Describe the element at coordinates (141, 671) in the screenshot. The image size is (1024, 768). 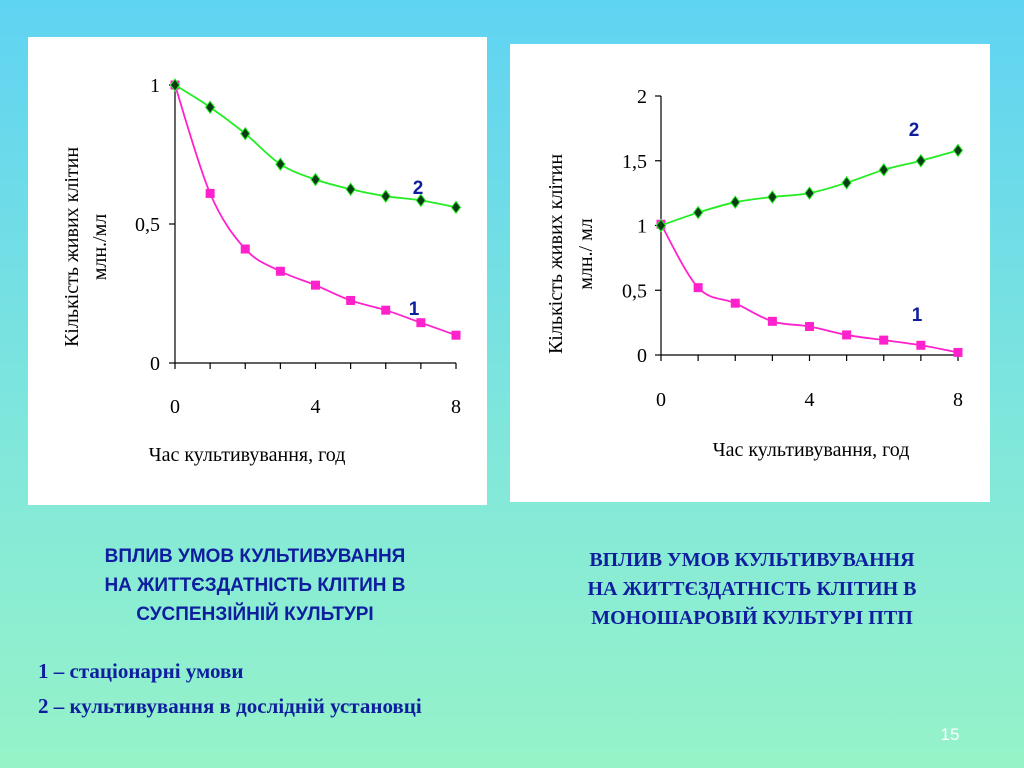
I see `legend-item-1: 1 – стаціонарні умови` at that location.